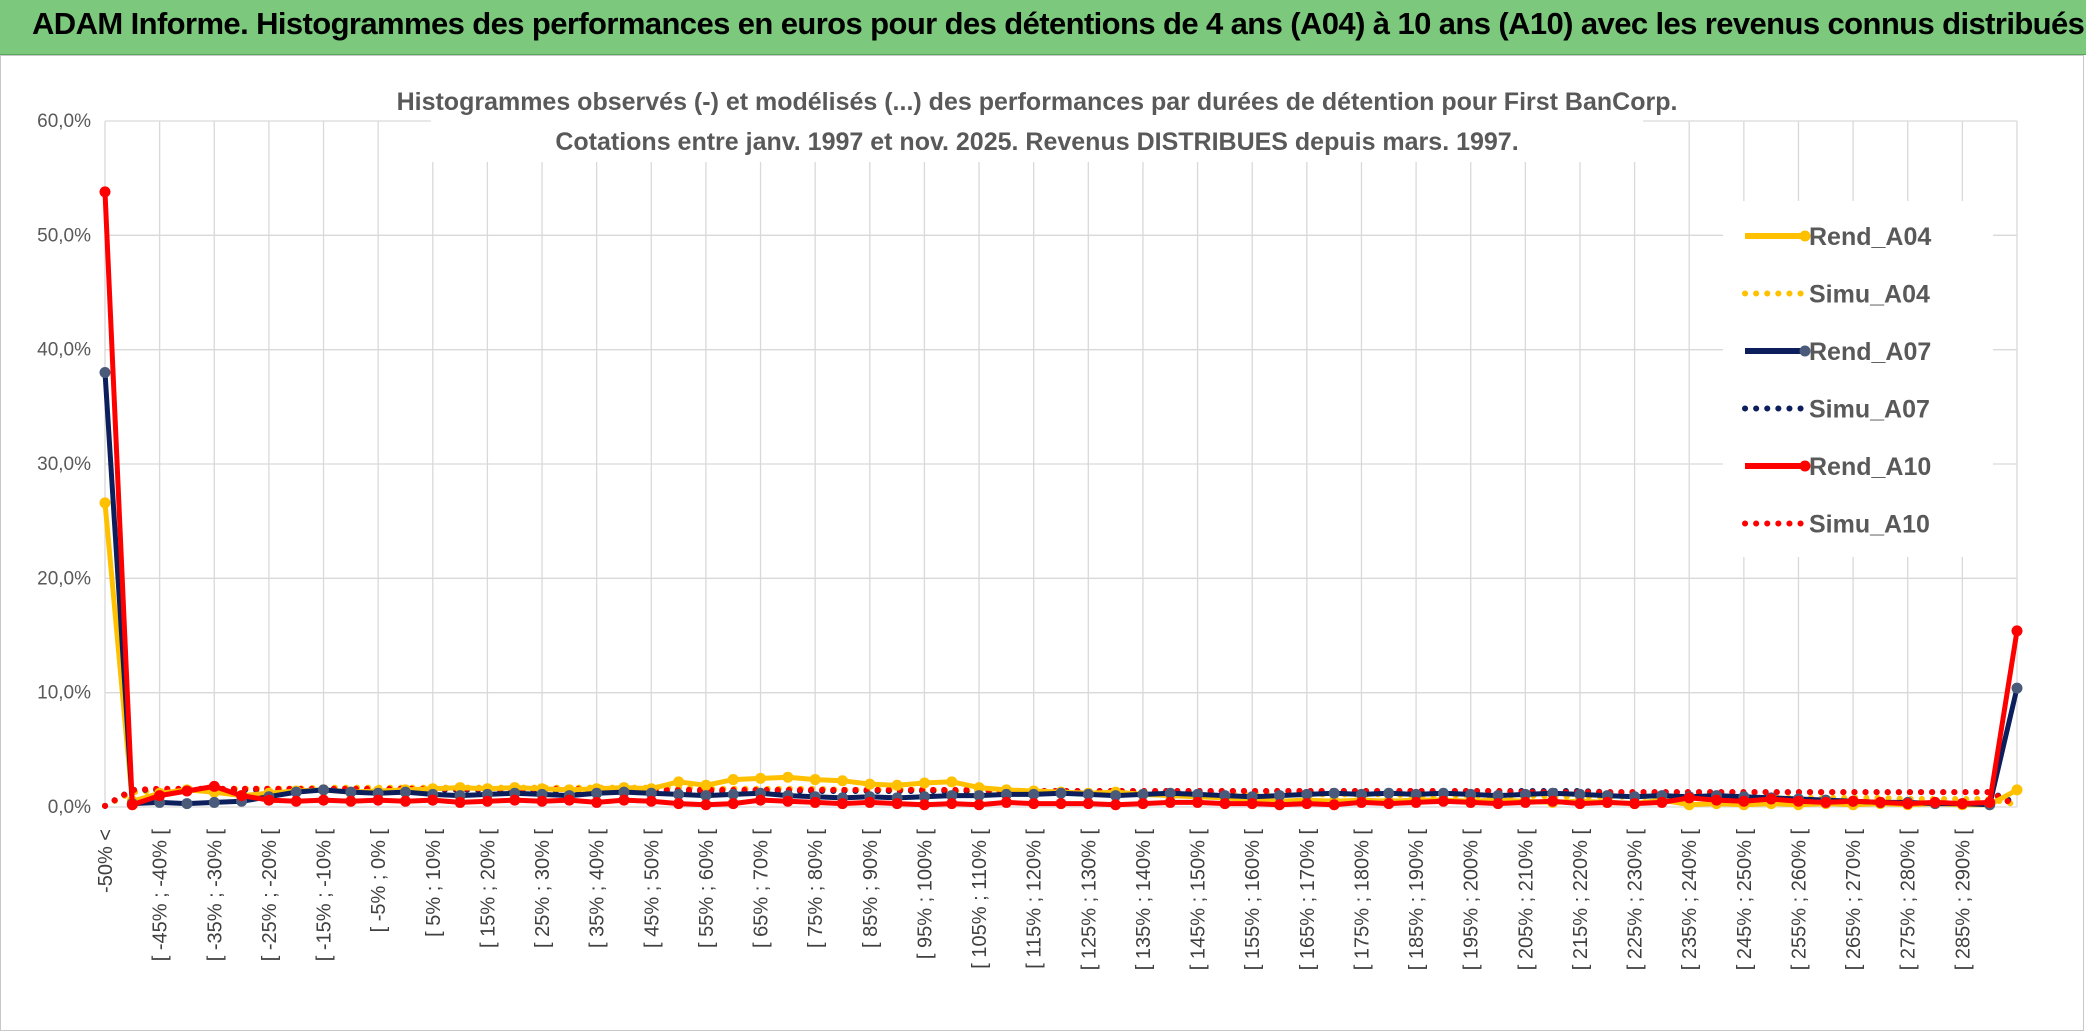  I want to click on x-tick-label: [ 135% ; 140% [, so click(1144, 900).